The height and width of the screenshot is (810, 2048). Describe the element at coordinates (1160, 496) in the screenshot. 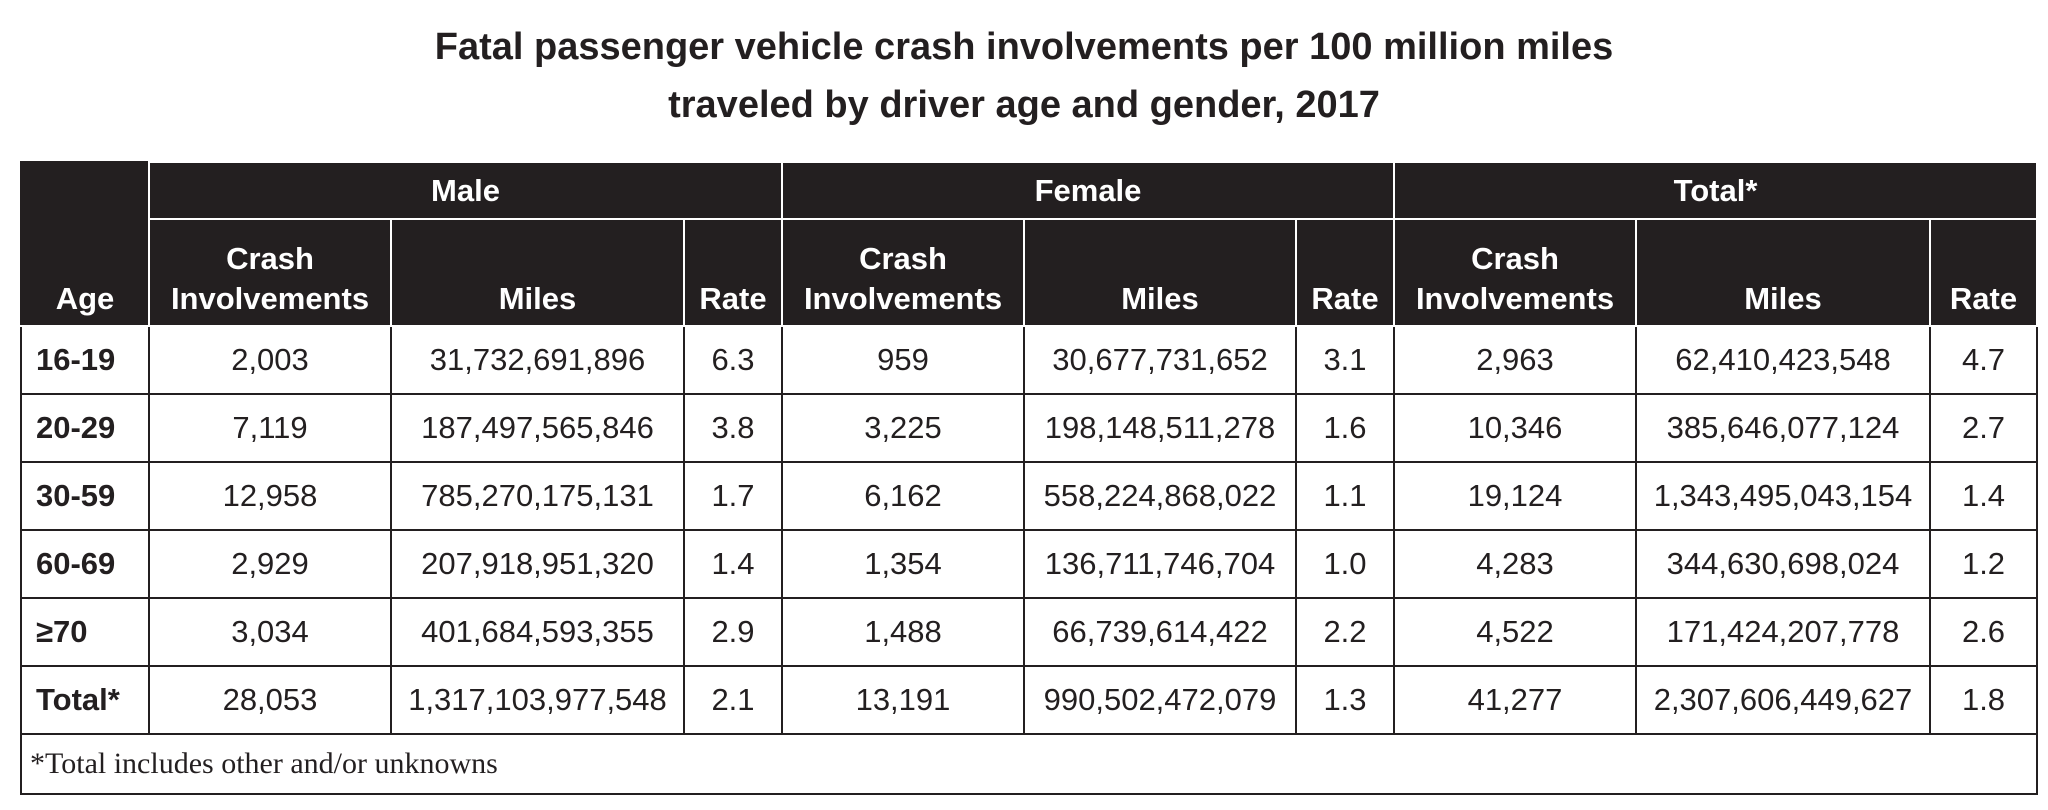

I see `cell: 558,224,868,022` at that location.